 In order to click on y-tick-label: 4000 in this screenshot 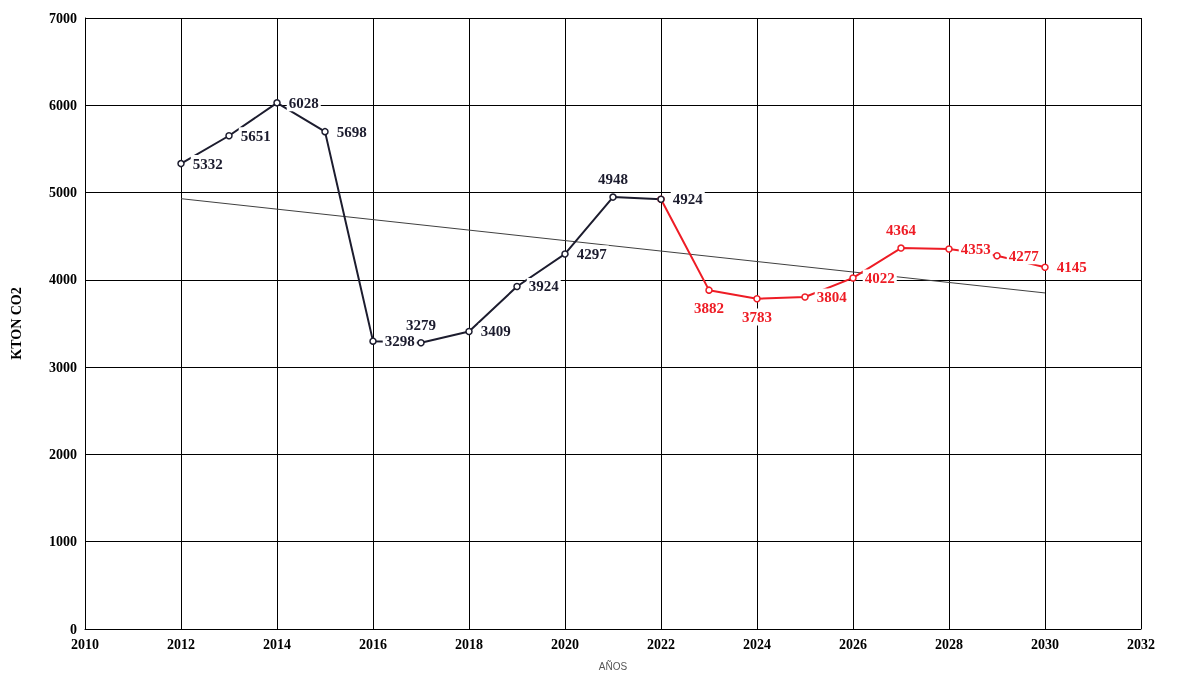, I will do `click(63, 280)`.